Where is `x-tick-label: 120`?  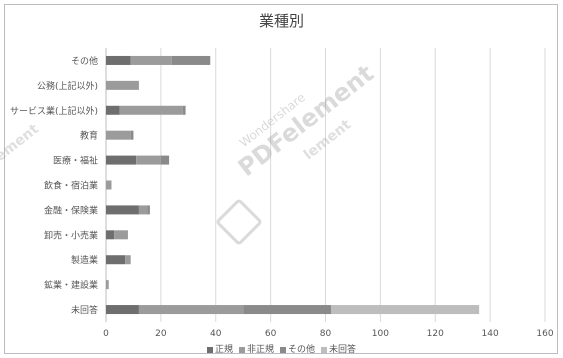 x-tick-label: 120 is located at coordinates (435, 334).